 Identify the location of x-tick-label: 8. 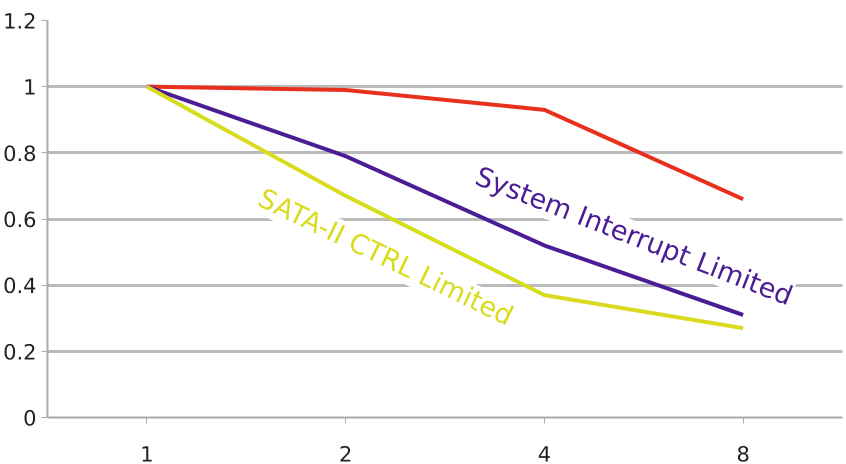
(743, 453).